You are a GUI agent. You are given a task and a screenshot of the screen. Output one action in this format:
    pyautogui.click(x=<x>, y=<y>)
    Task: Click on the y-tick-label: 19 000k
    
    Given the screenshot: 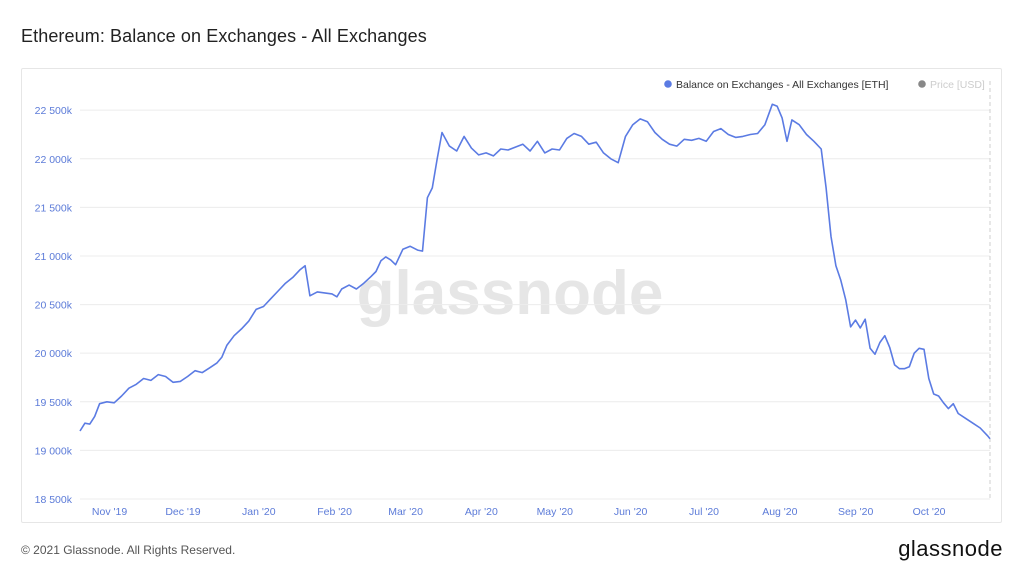 What is the action you would take?
    pyautogui.click(x=54, y=451)
    